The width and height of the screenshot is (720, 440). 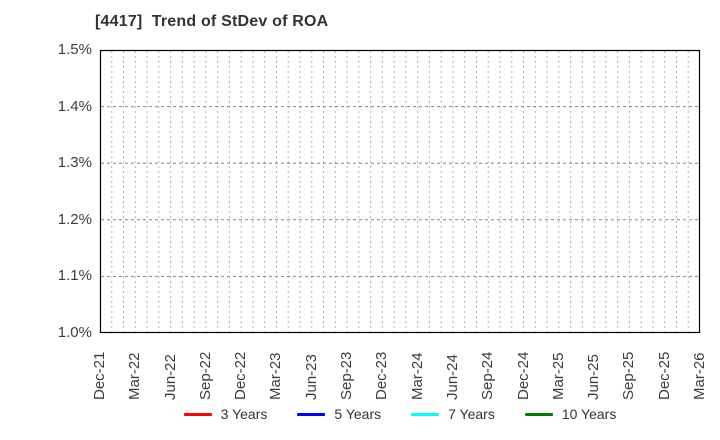 I want to click on legend-label: 5 Years, so click(x=358, y=414).